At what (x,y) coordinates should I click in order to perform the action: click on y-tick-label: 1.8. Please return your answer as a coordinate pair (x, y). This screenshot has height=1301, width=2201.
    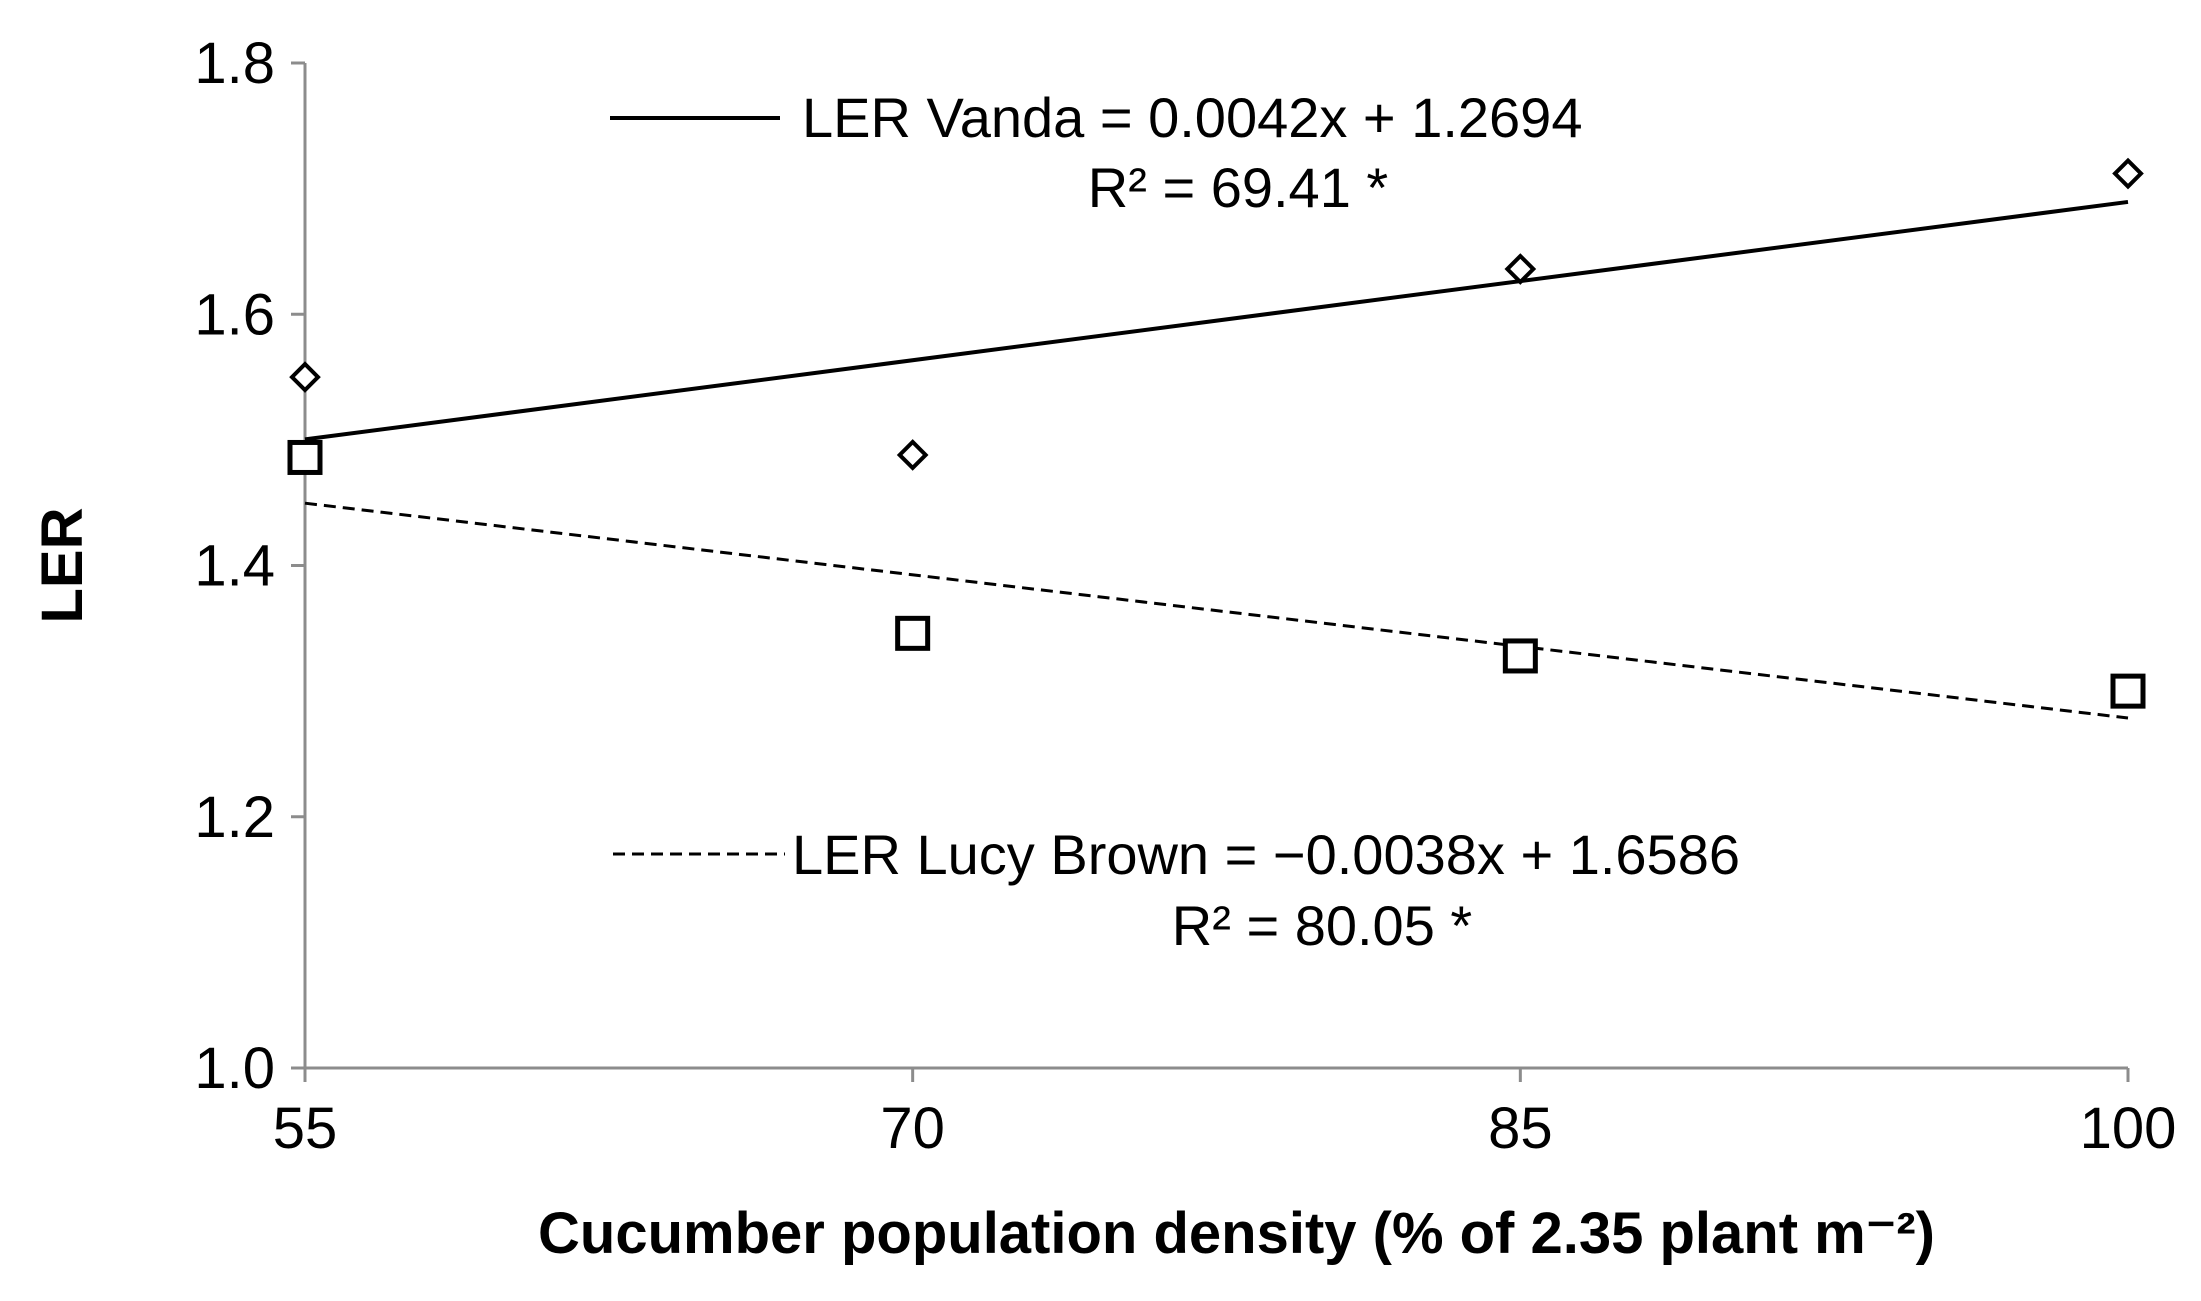
    Looking at the image, I should click on (234, 63).